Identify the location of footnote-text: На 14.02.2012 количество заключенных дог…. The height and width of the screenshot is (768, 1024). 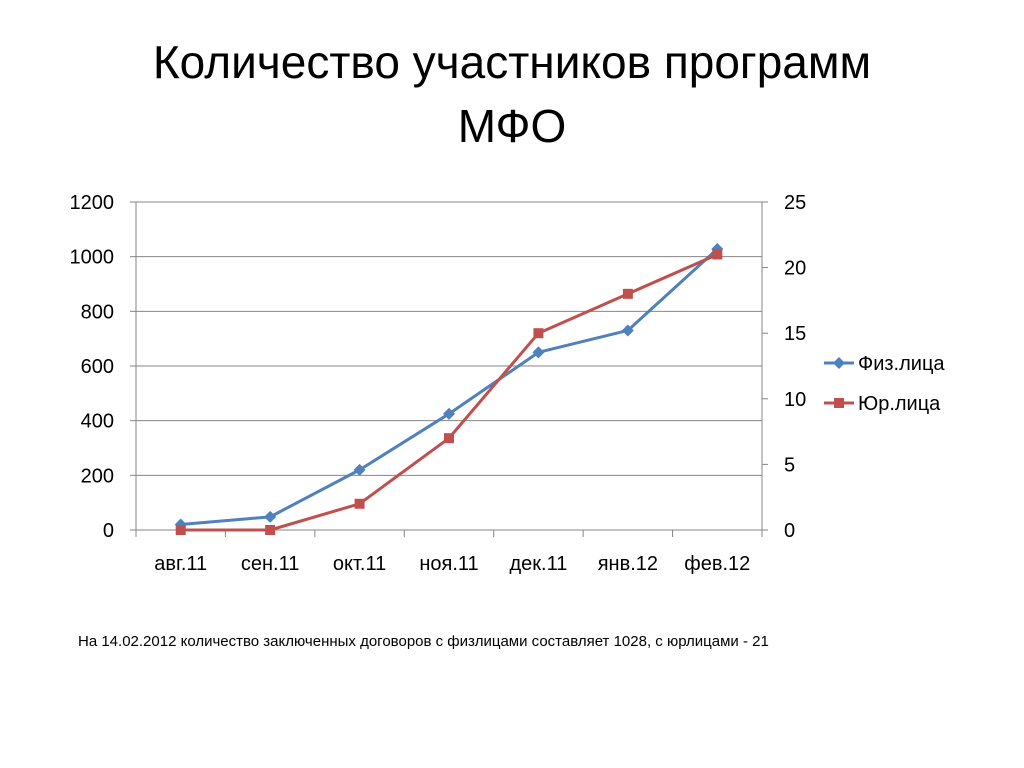
(423, 641).